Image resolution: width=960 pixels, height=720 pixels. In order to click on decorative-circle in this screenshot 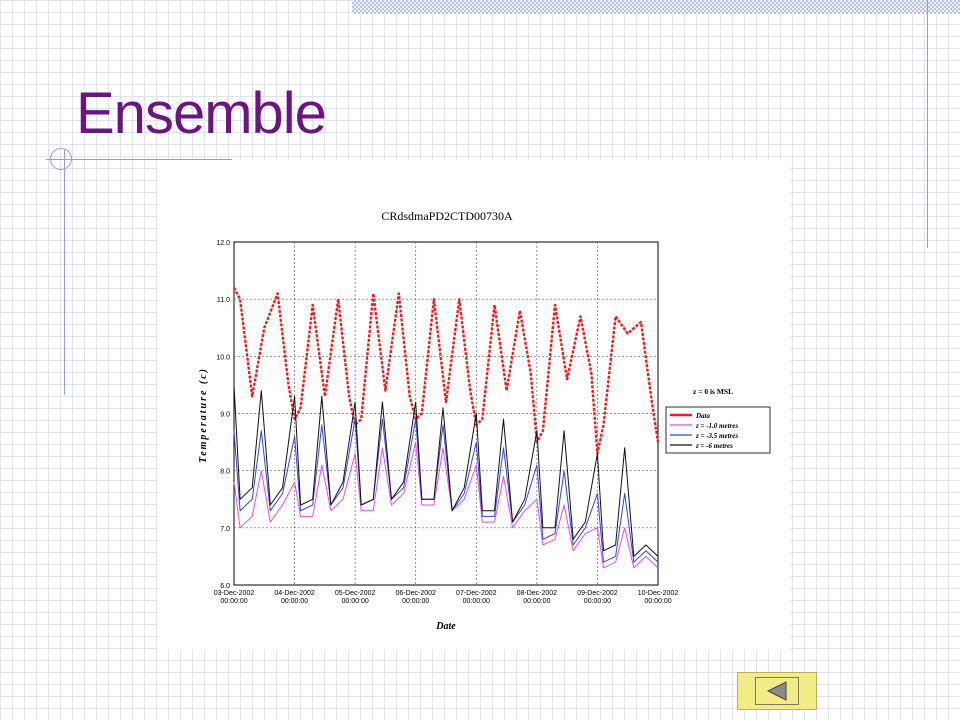, I will do `click(61, 159)`.